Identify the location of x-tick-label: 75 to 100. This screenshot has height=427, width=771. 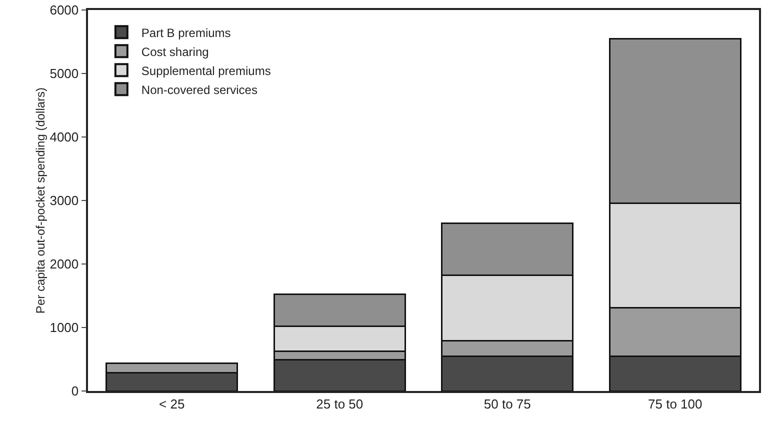
(675, 404).